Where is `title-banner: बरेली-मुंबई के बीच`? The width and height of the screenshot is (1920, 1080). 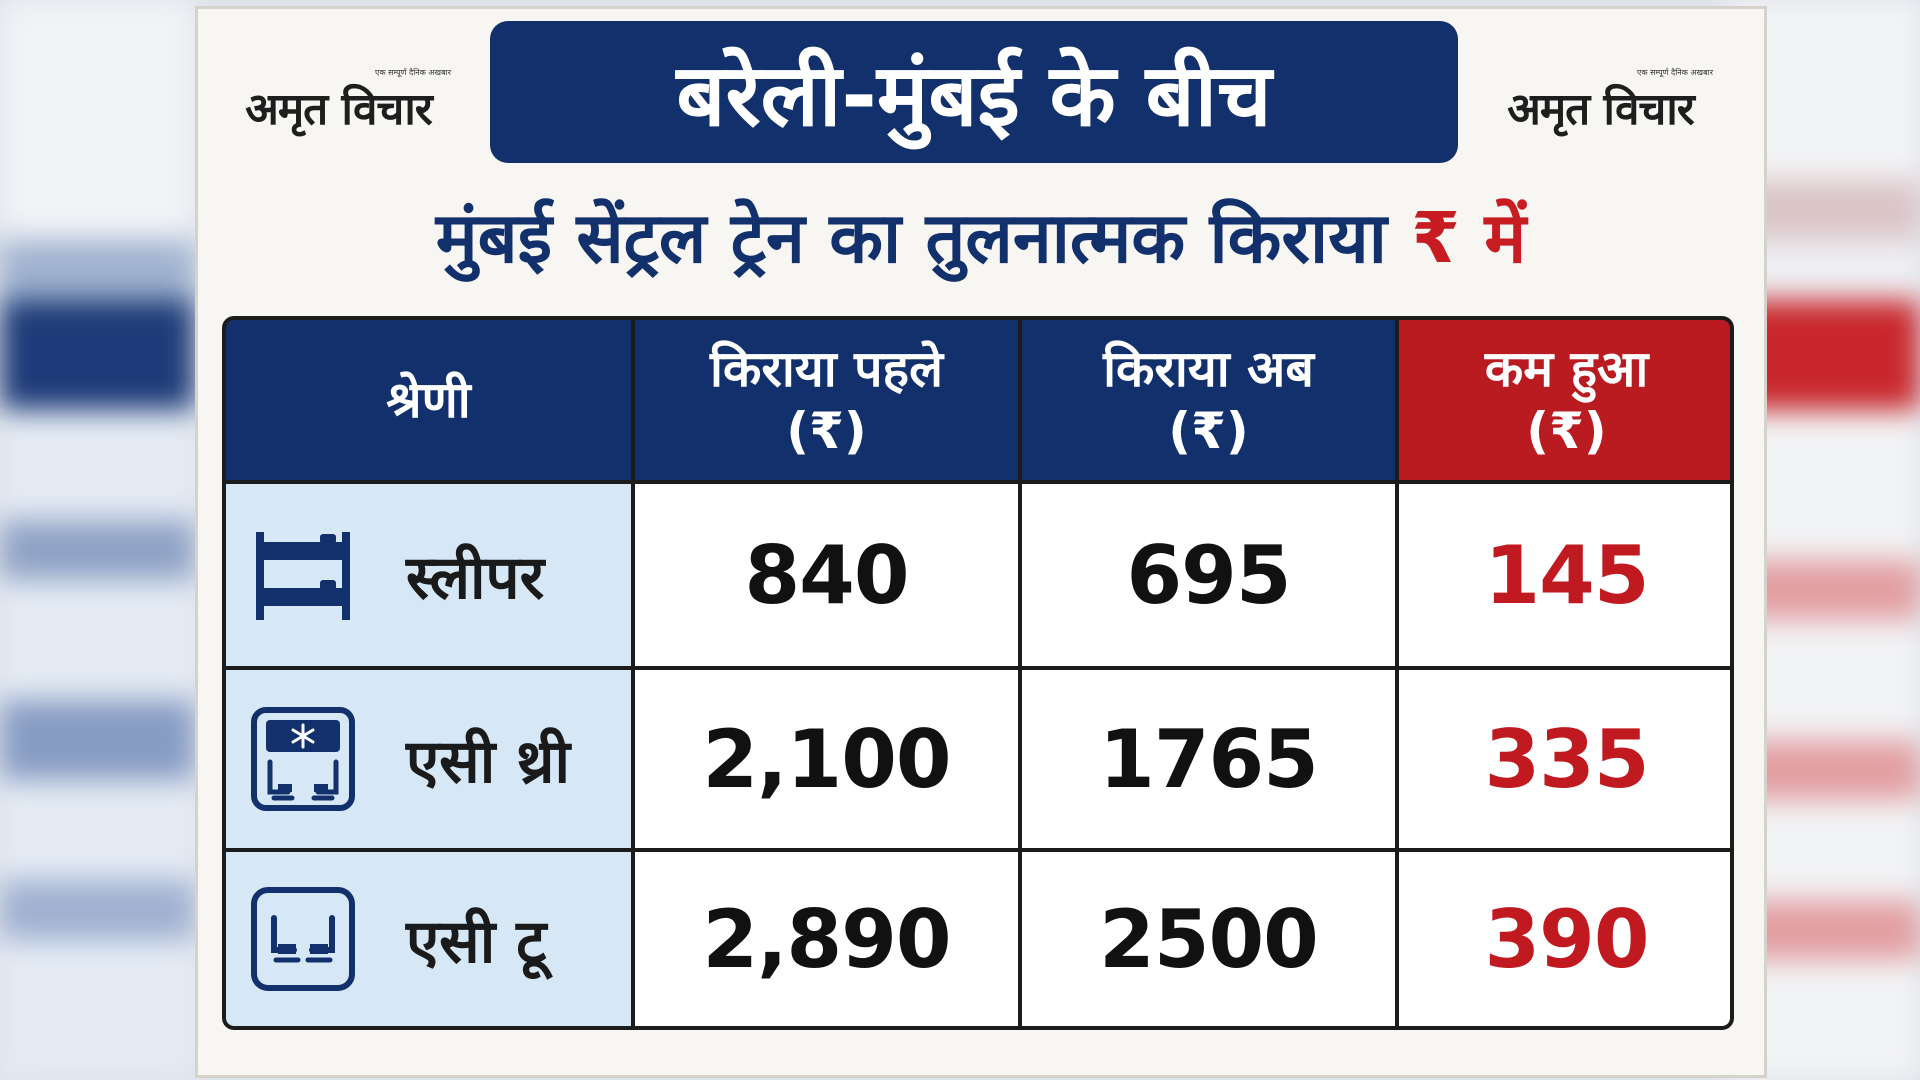
title-banner: बरेली-मुंबई के बीच is located at coordinates (974, 92).